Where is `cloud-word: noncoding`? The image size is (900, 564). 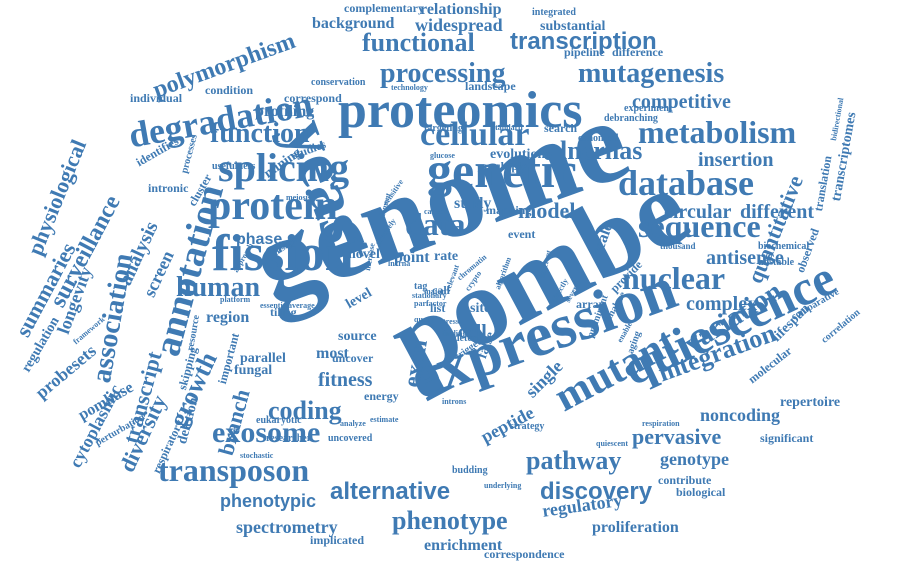 cloud-word: noncoding is located at coordinates (740, 415).